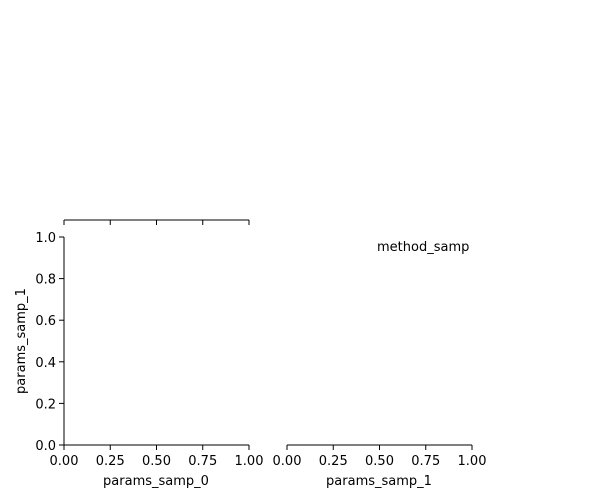 The image size is (609, 500). What do you see at coordinates (110, 461) in the screenshot?
I see `bottom-left-x-tick-label: 0.25` at bounding box center [110, 461].